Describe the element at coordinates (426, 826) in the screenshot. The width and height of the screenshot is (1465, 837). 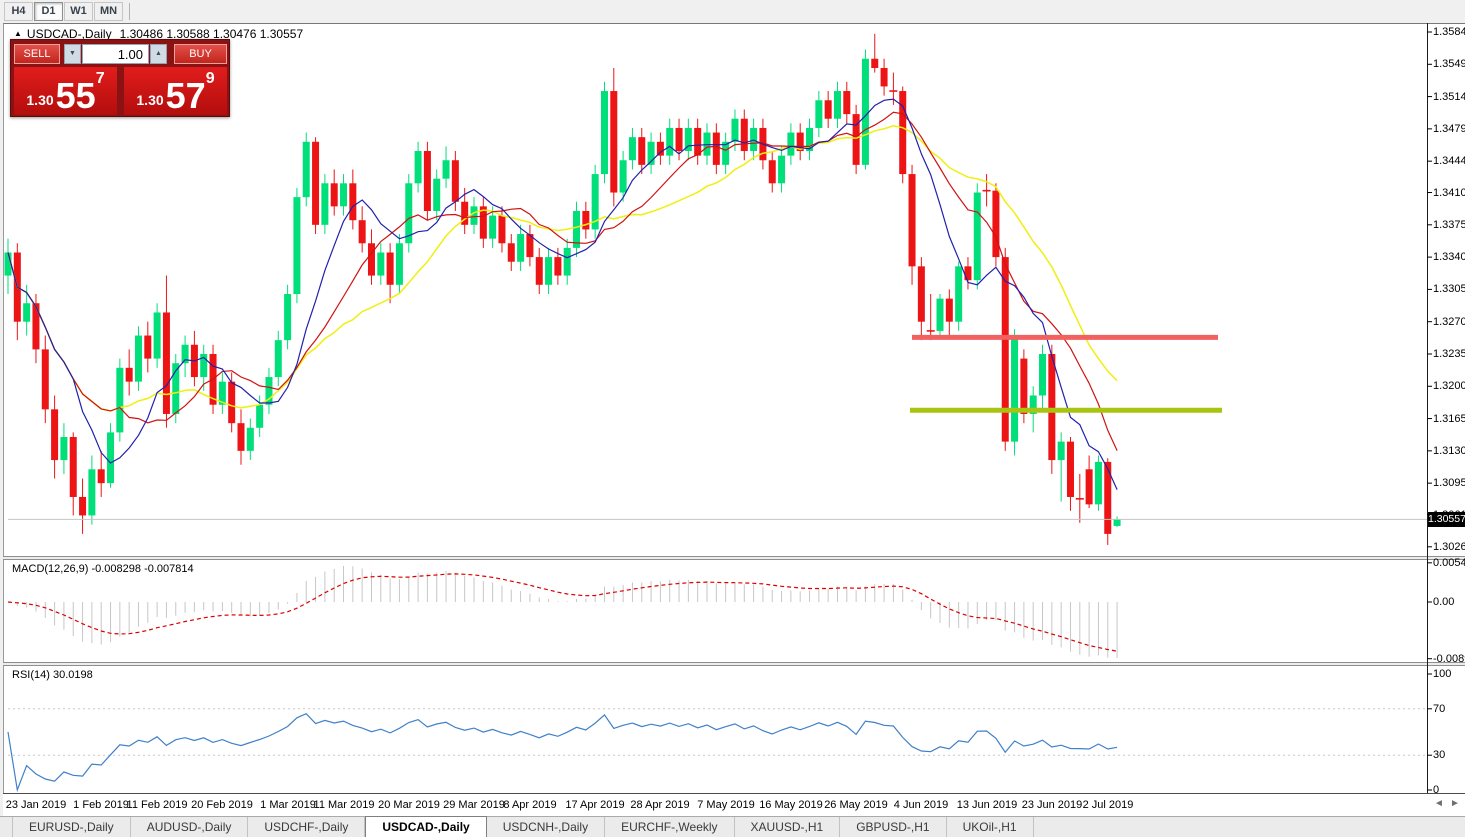
I see `chart-tab-USDCAD-Daily: USDCAD-,Daily` at that location.